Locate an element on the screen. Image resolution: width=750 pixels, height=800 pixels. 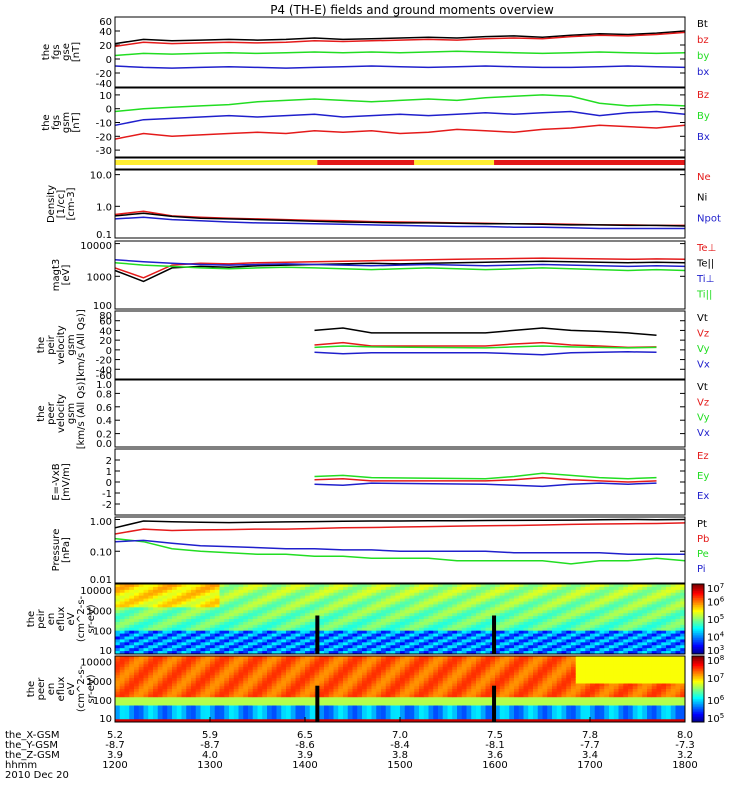
series-line-Pi is located at coordinates (399, 547).